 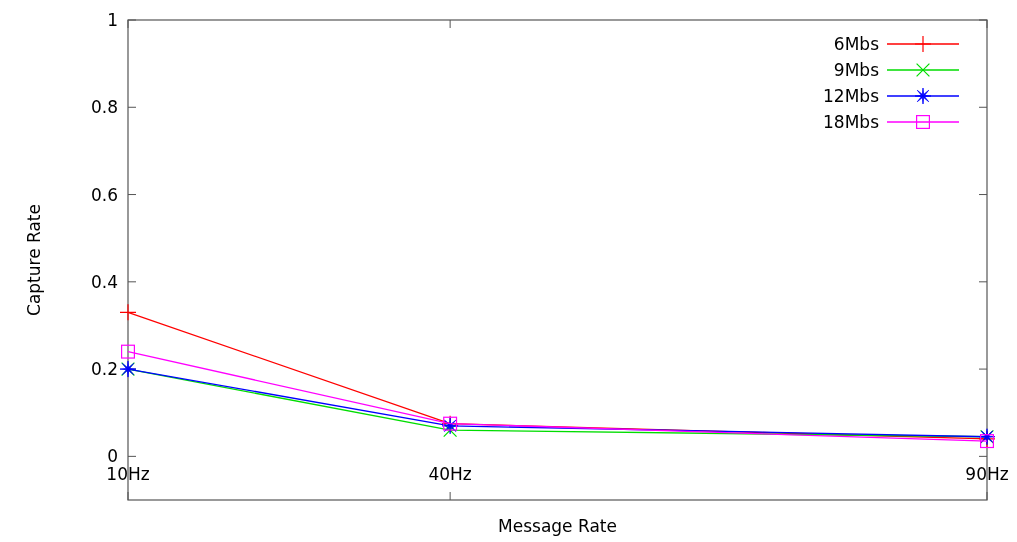 What do you see at coordinates (104, 281) in the screenshot?
I see `y-tick-label: 0.4` at bounding box center [104, 281].